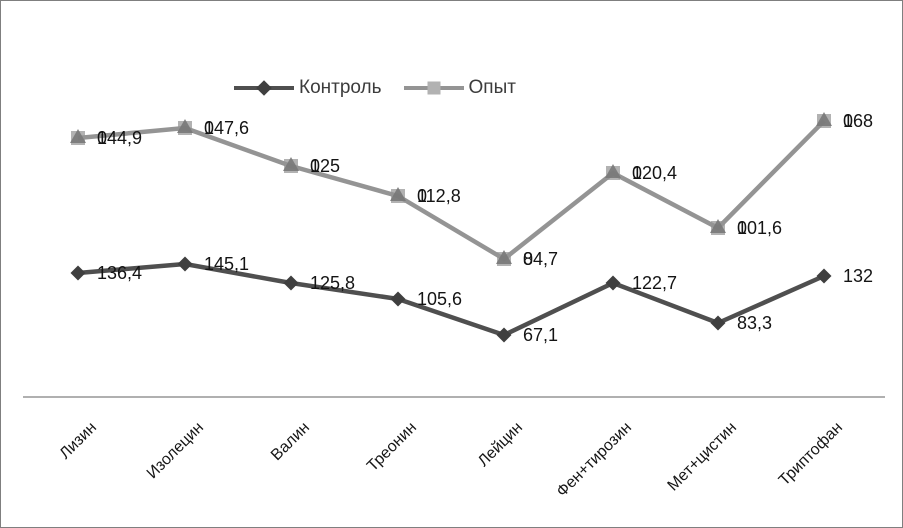 The width and height of the screenshot is (903, 528). I want to click on data-label-Опыт-0: 144,9 0, so click(119, 138).